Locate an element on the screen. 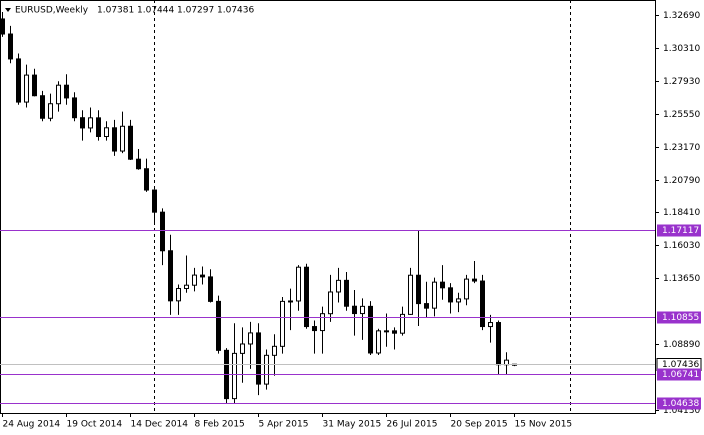 The width and height of the screenshot is (704, 435). y-tick-label: 1.08890 is located at coordinates (681, 345).